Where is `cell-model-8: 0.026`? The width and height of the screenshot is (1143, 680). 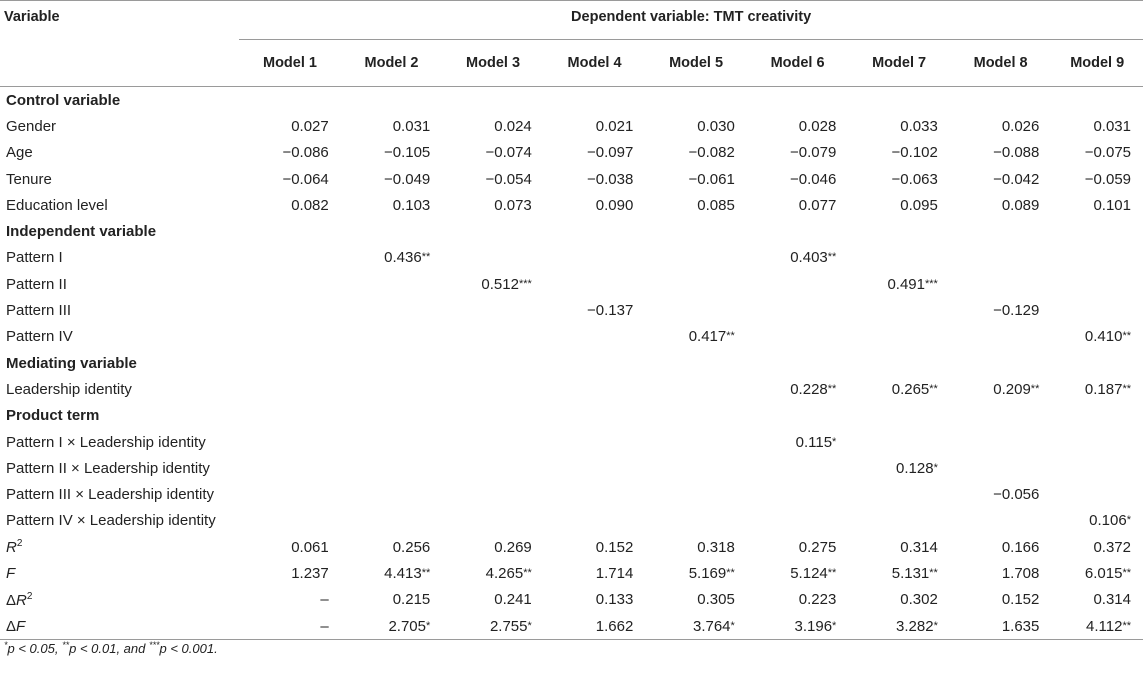
cell-model-8: 0.026 is located at coordinates (1020, 126).